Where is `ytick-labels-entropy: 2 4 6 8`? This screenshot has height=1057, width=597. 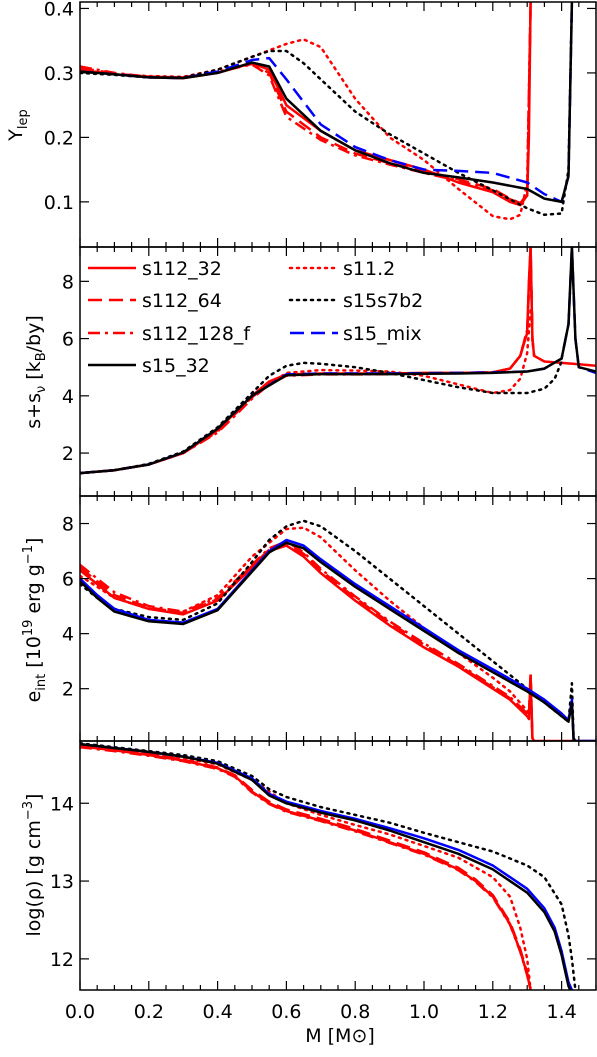 ytick-labels-entropy: 2 4 6 8 is located at coordinates (68, 368).